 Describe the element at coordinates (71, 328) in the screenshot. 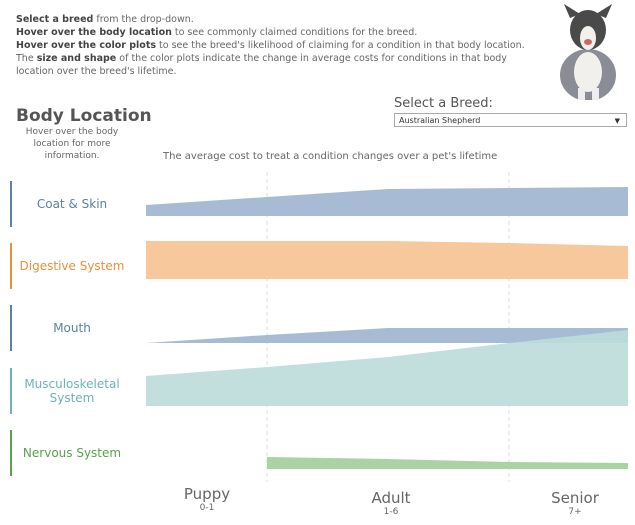

I see `body-location-mouth: Mouth` at that location.